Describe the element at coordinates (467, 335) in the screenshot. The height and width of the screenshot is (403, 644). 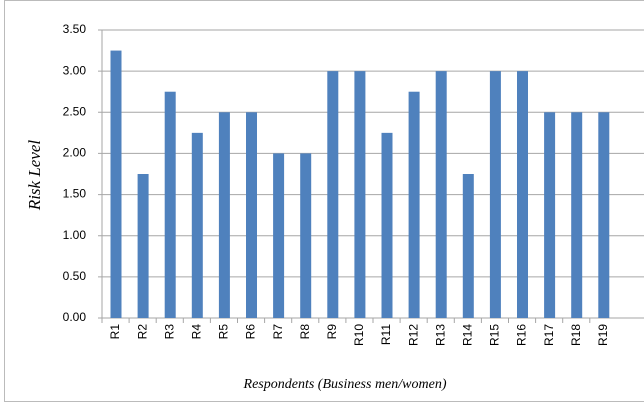
I see `x-tick-label: R14` at that location.